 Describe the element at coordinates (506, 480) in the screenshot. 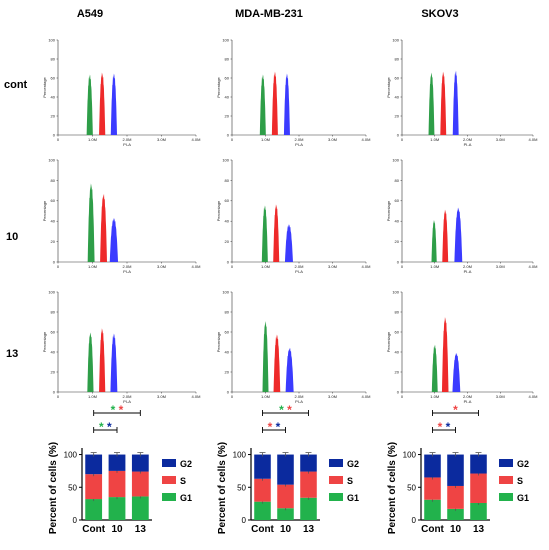

I see `legend-swatch-s` at that location.